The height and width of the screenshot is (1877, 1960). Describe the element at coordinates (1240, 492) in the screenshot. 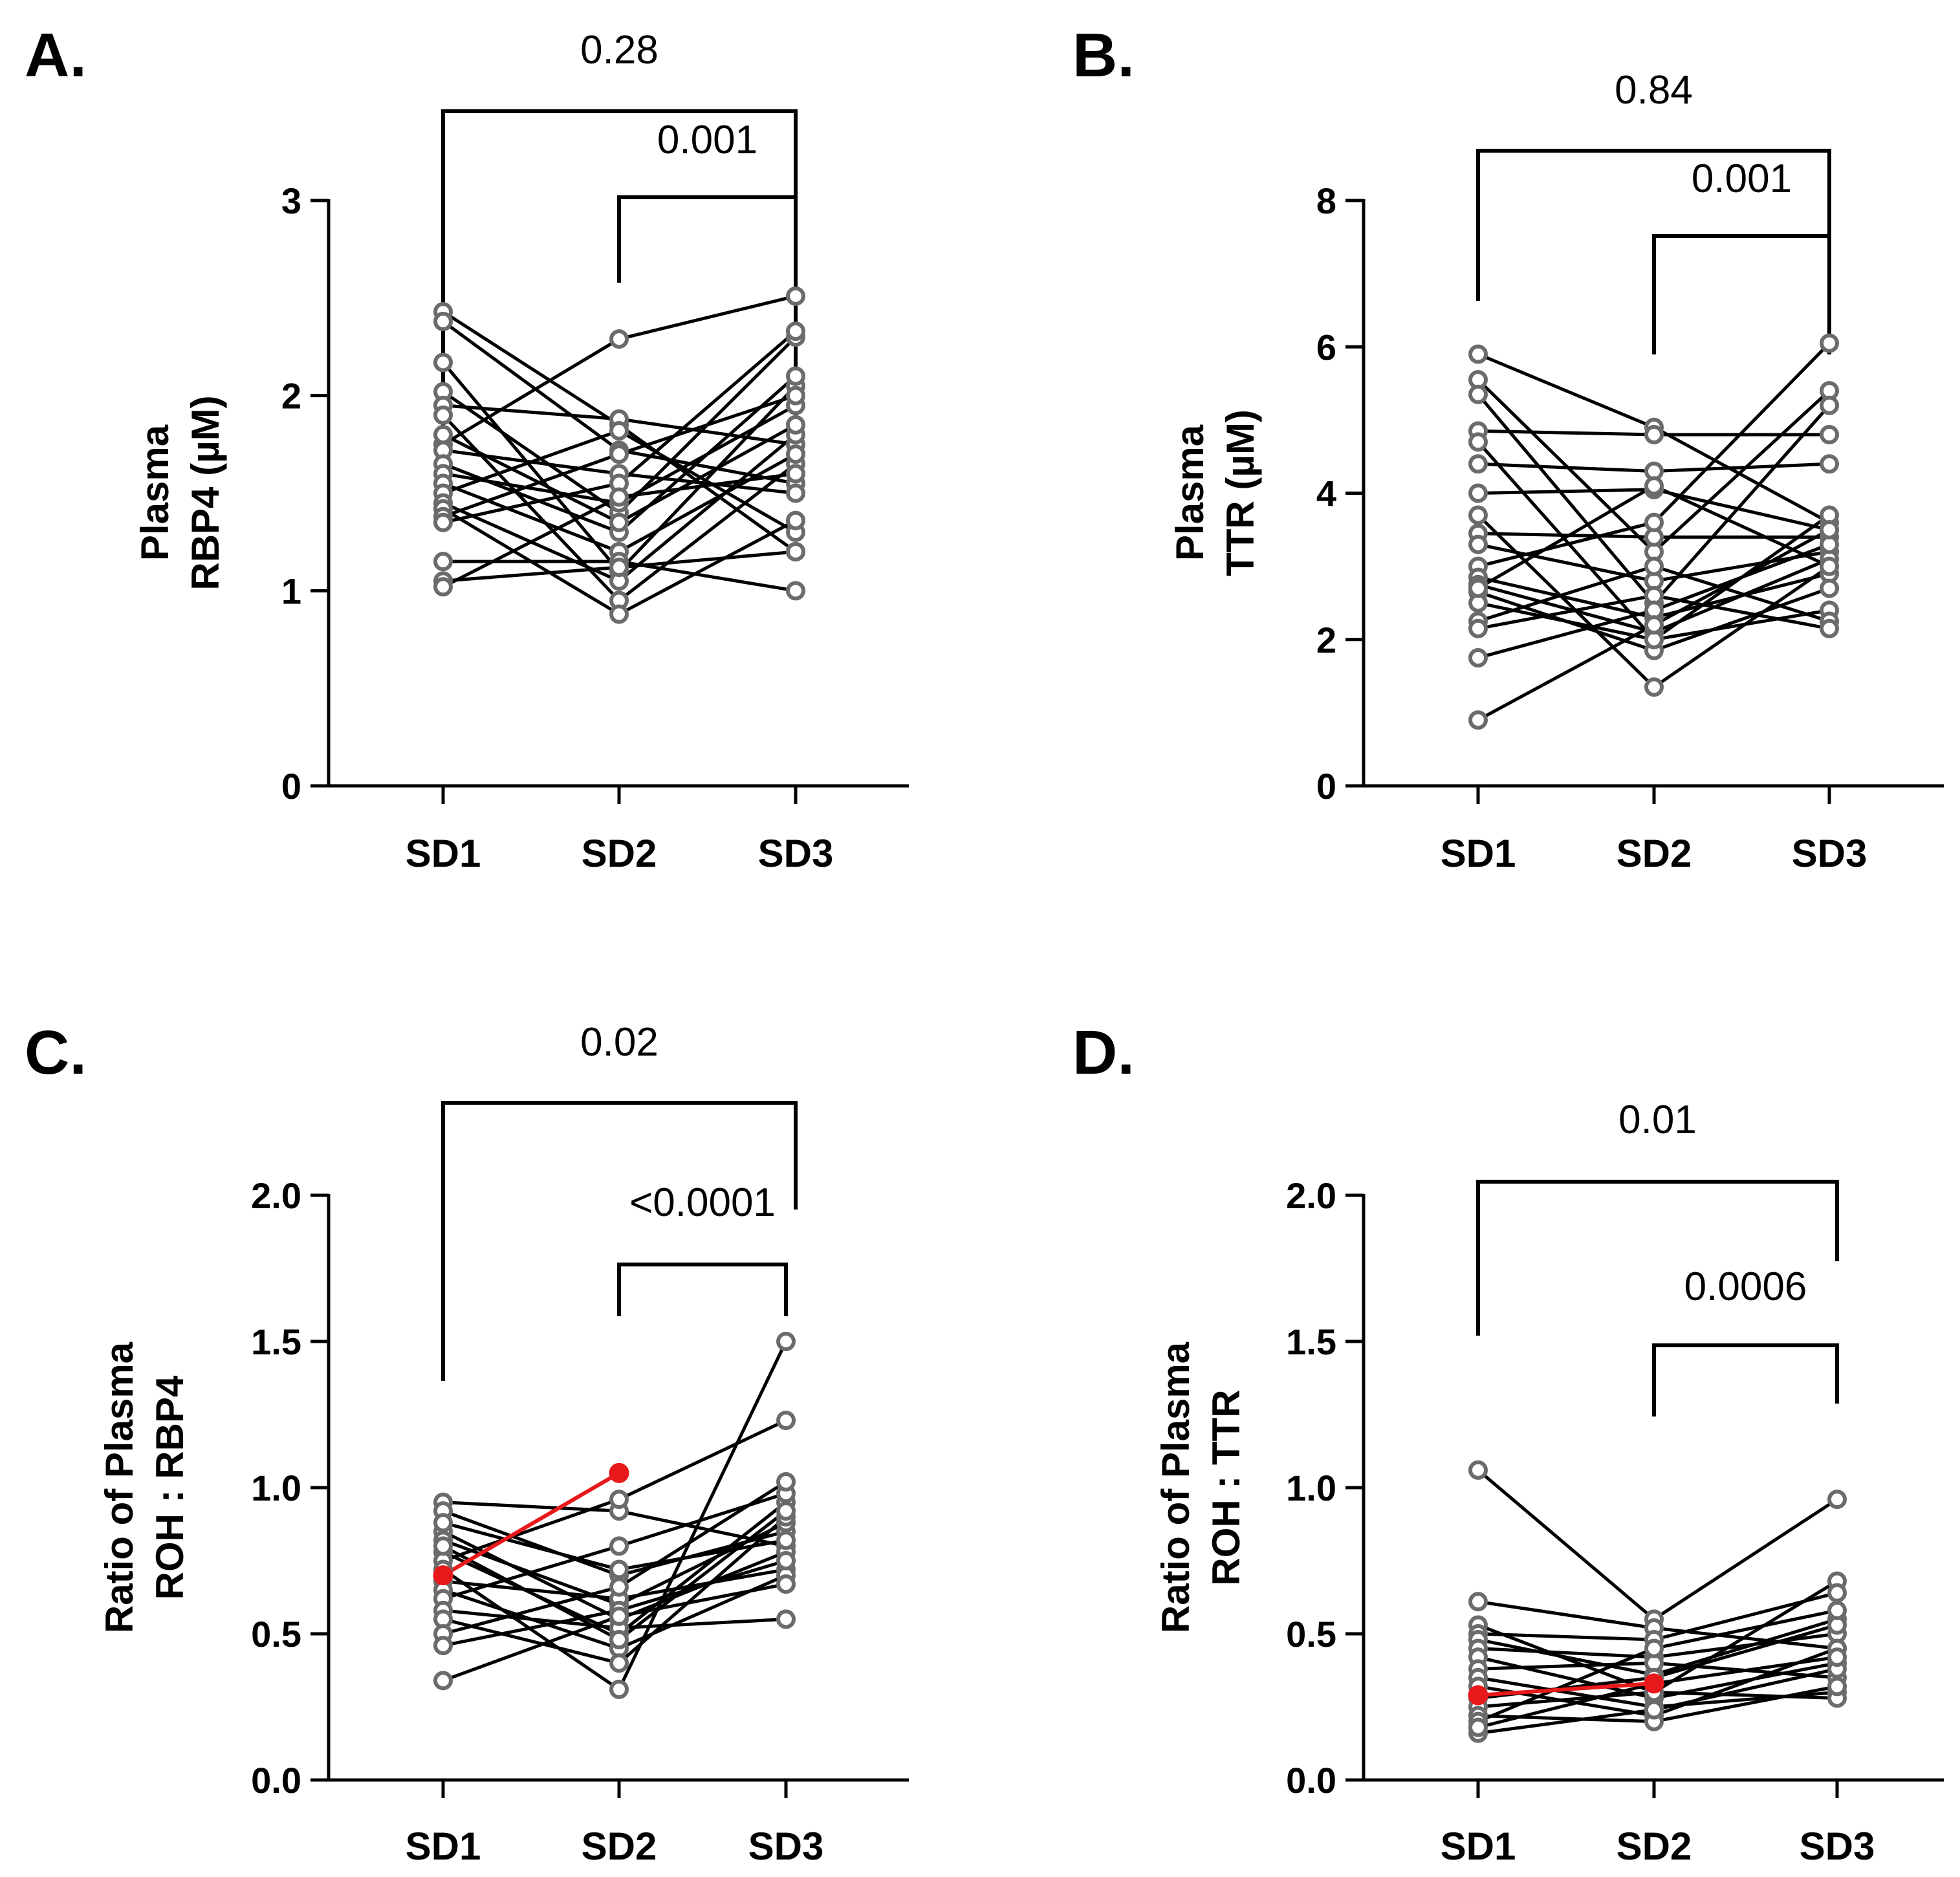

I see `y-axis-label: TTR (µM)` at that location.